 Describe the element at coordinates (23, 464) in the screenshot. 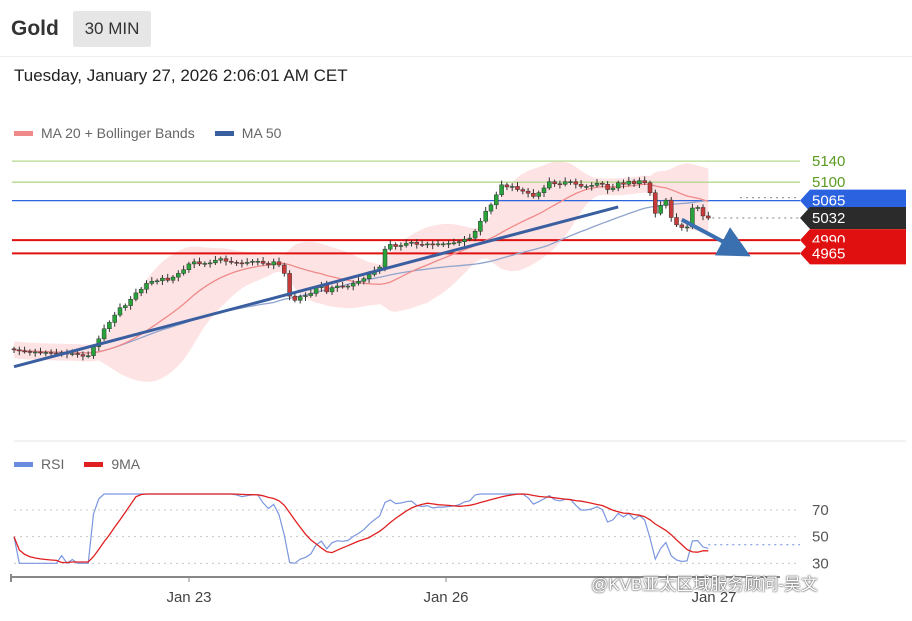

I see `rsi-swatch` at that location.